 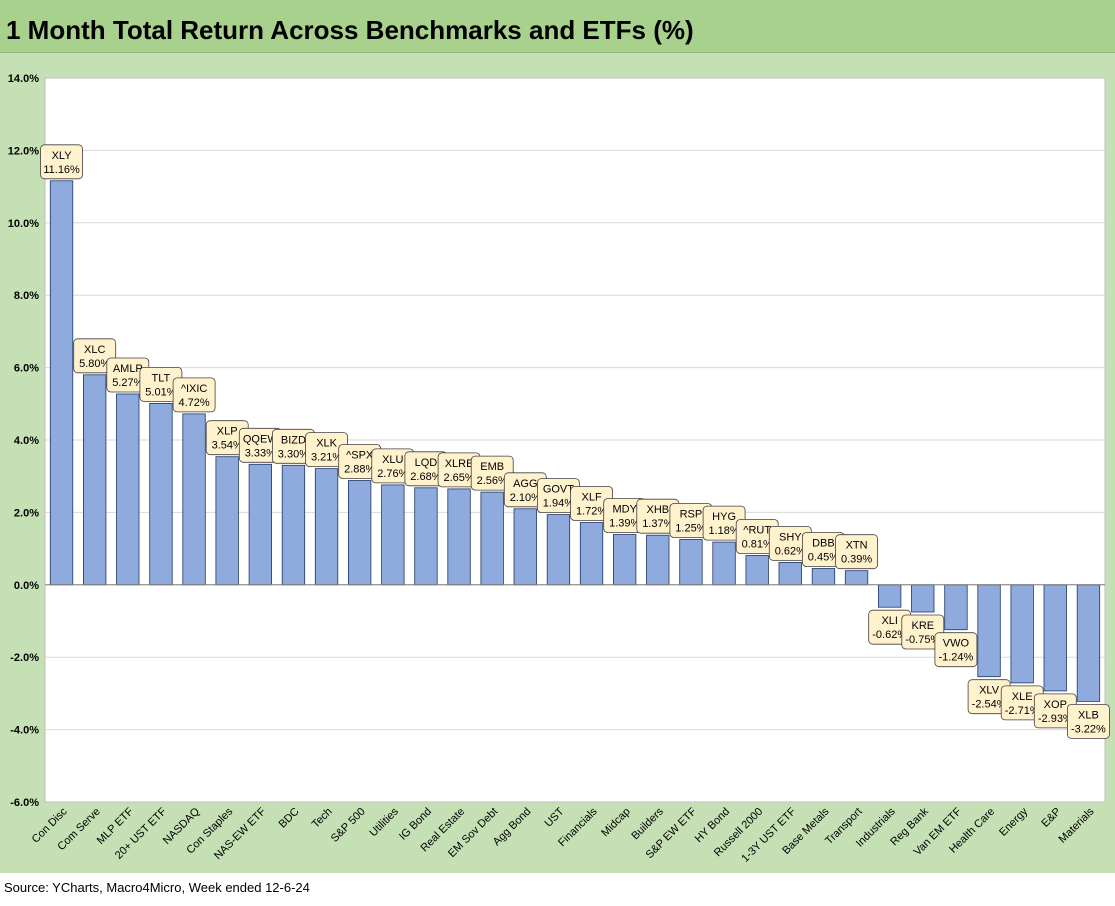 I want to click on x-tick-label: Midcap, so click(x=616, y=823).